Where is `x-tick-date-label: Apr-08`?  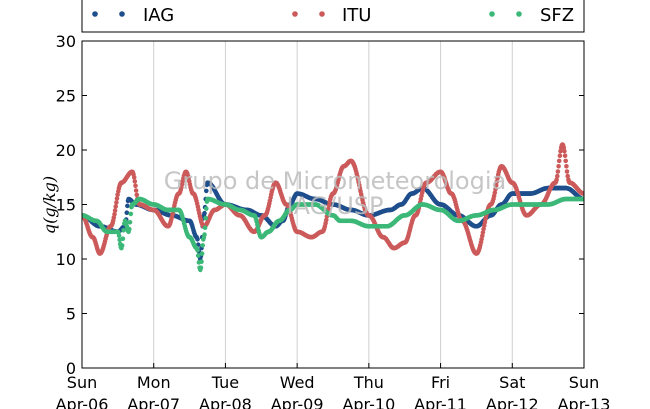 x-tick-date-label: Apr-08 is located at coordinates (225, 402).